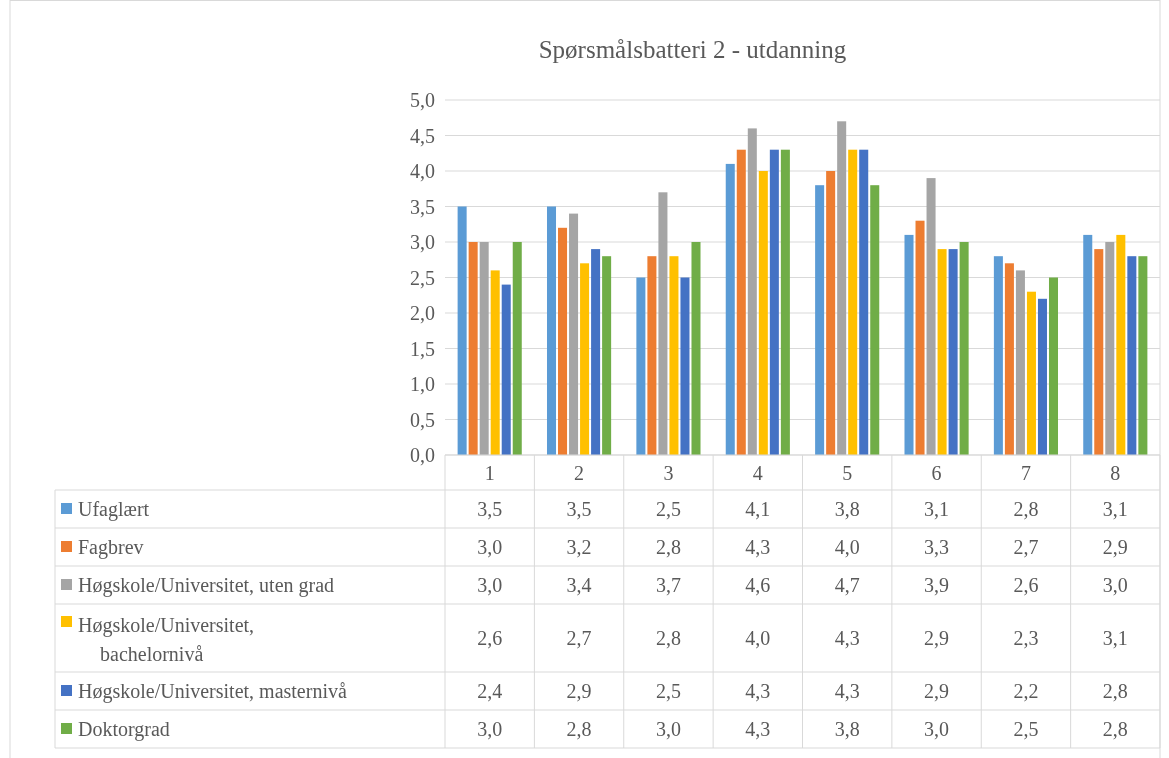  What do you see at coordinates (422, 277) in the screenshot?
I see `y-tick-label: 2,5` at bounding box center [422, 277].